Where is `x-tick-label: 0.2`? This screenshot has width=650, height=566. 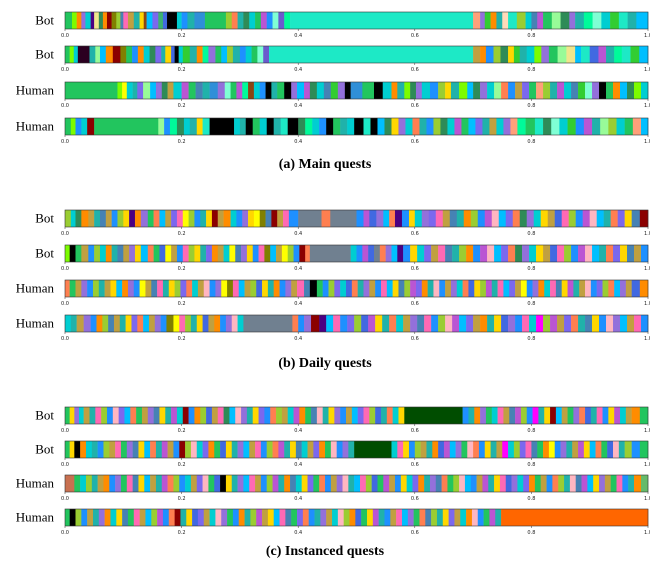
x-tick-label: 0.2 is located at coordinates (182, 339).